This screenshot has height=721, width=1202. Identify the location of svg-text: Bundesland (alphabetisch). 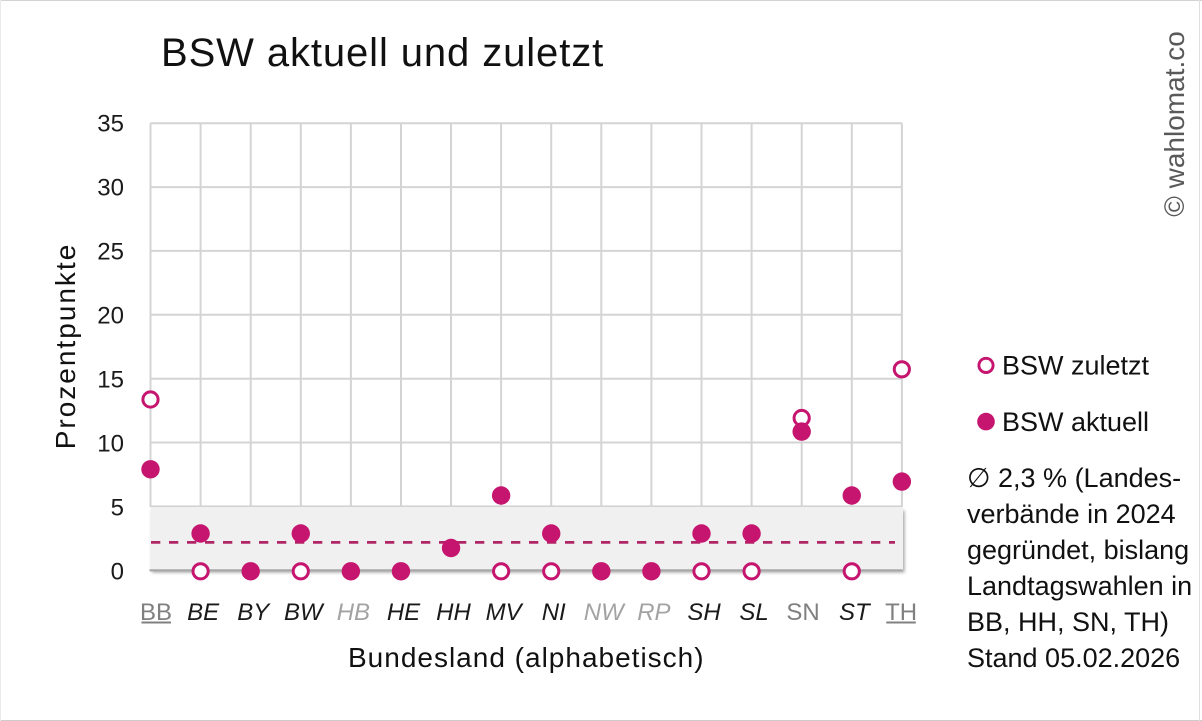
(526, 657).